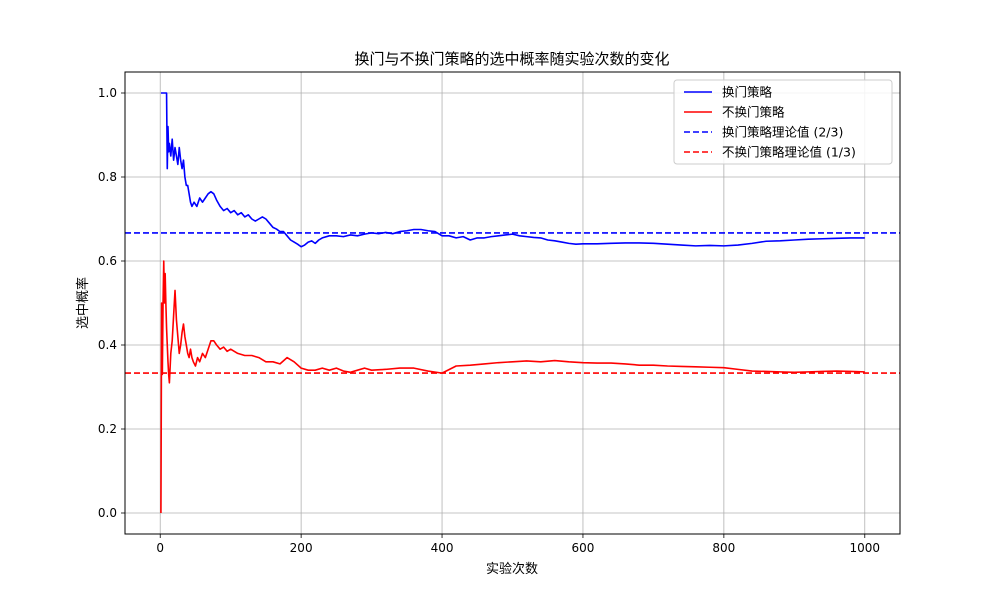 The width and height of the screenshot is (1000, 600). What do you see at coordinates (301, 548) in the screenshot?
I see `x-tick-label: 200` at bounding box center [301, 548].